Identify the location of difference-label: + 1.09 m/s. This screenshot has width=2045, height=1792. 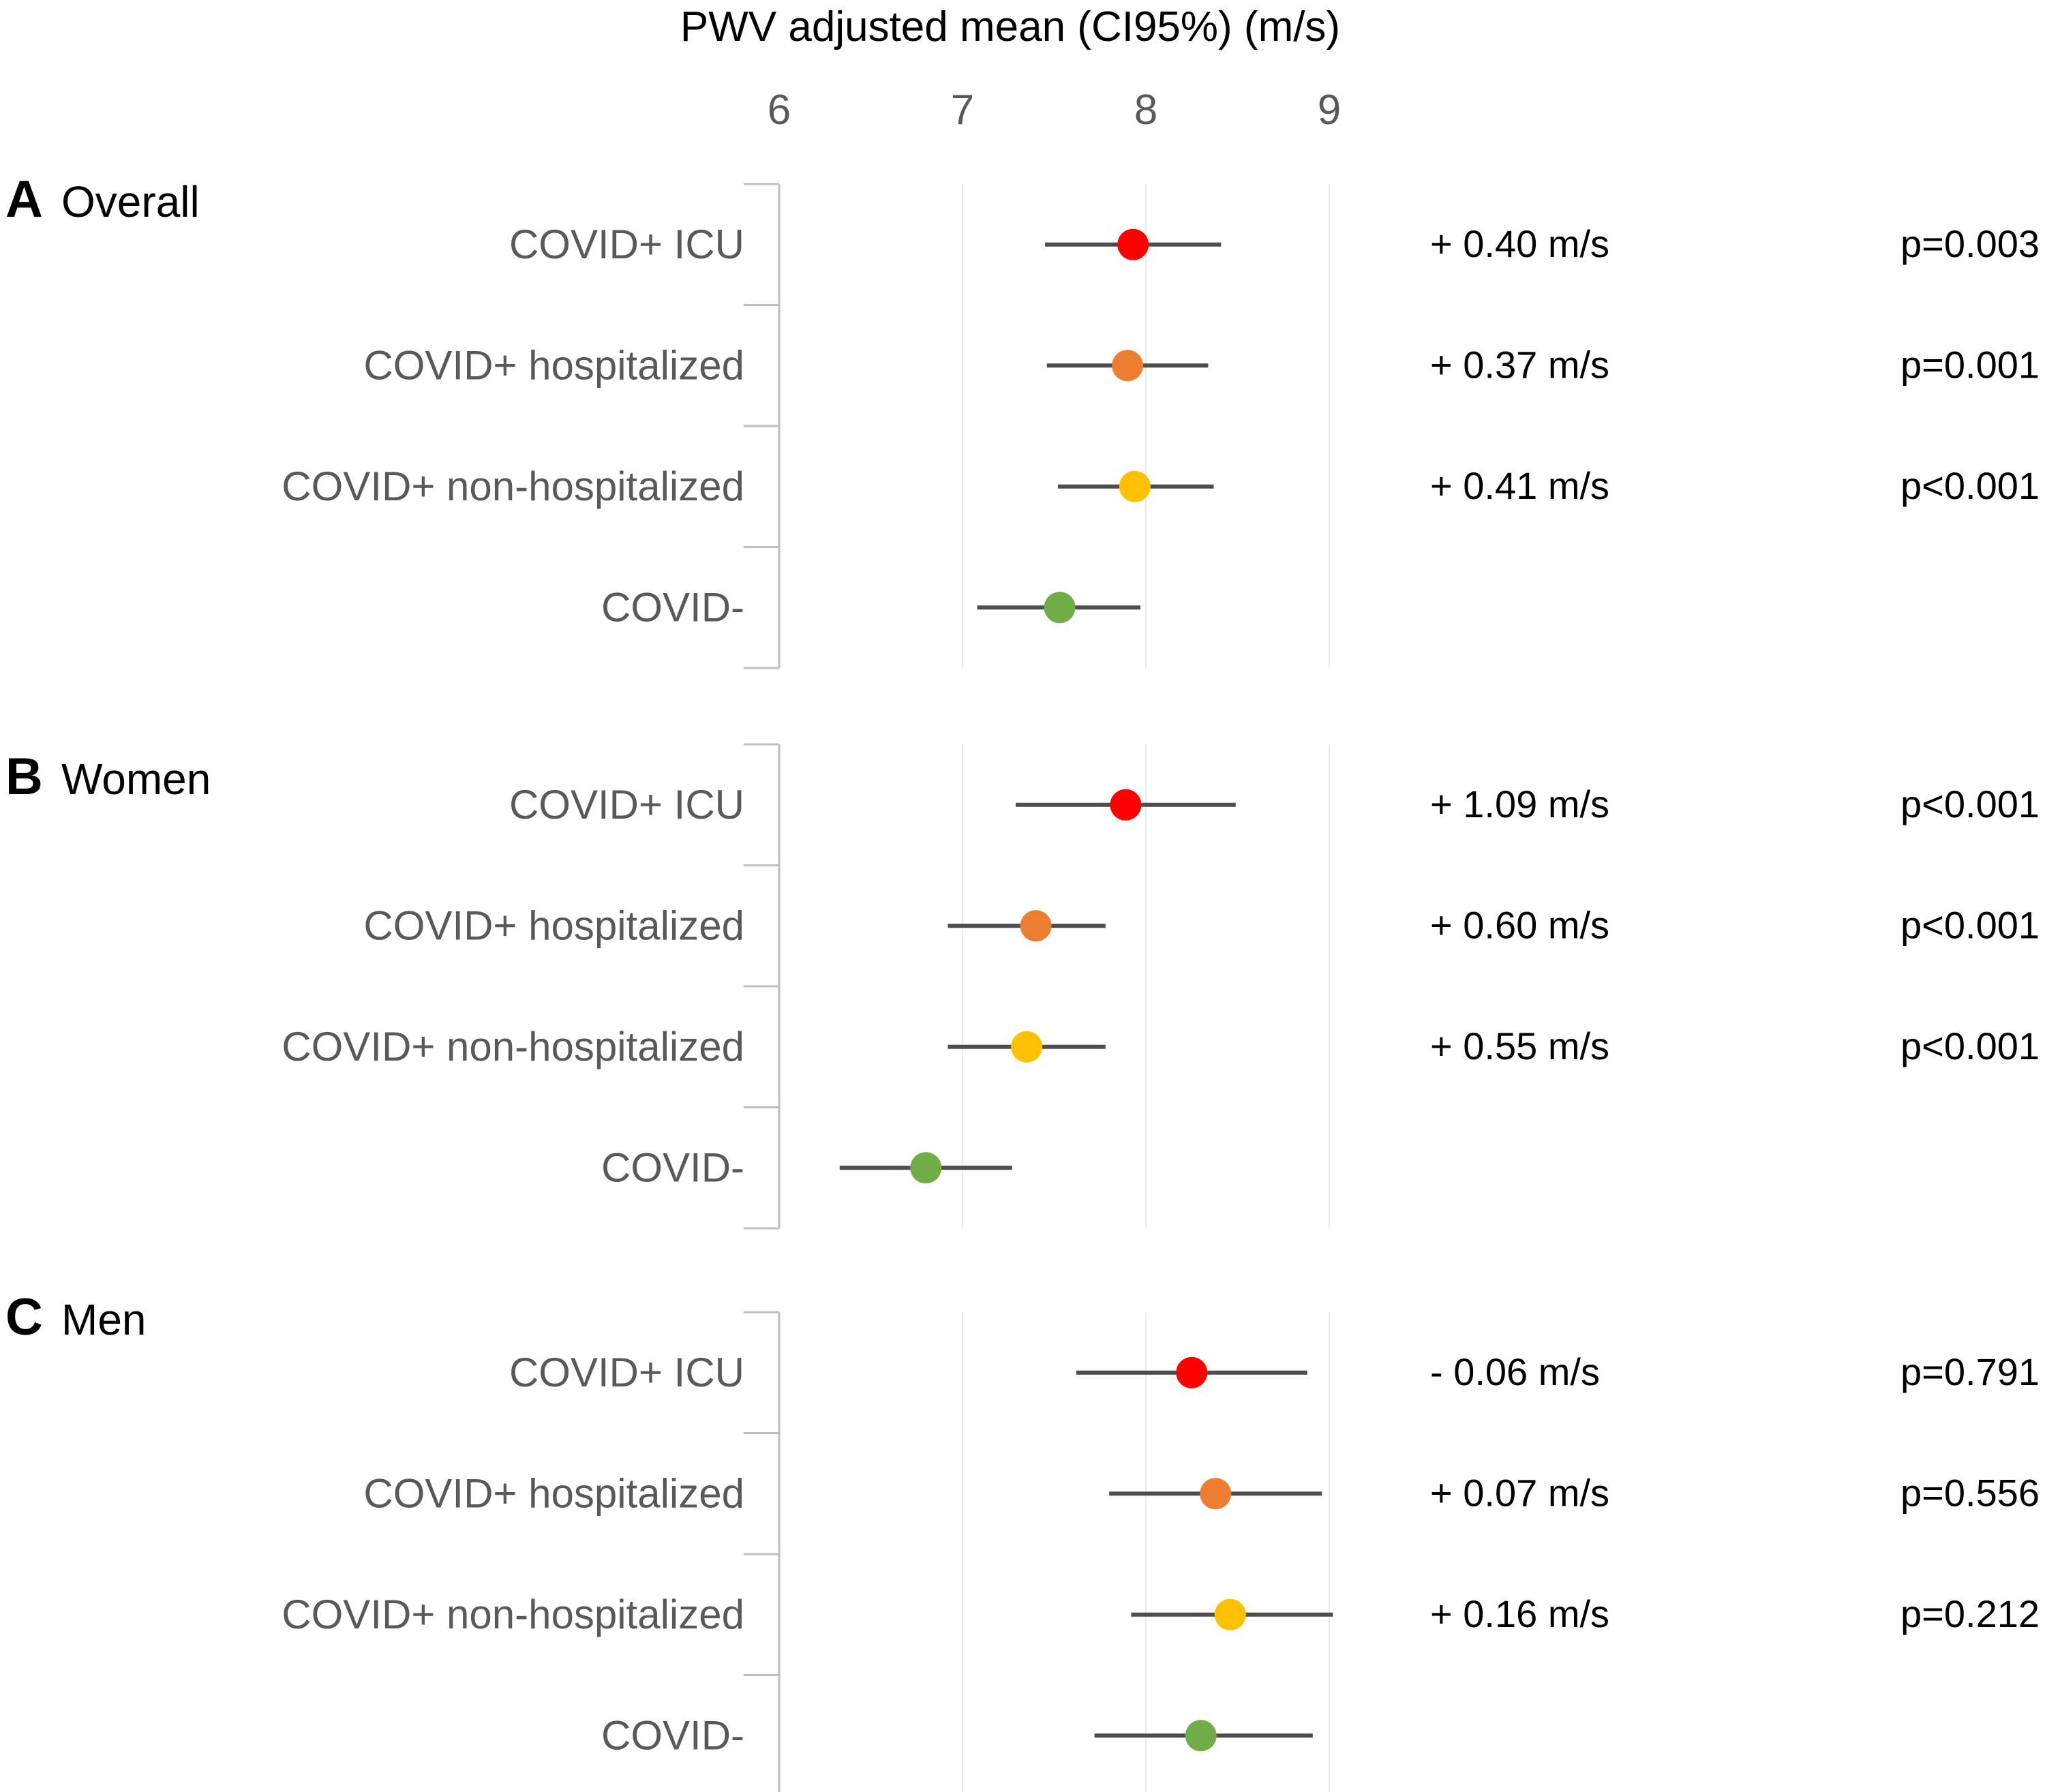
(1519, 804).